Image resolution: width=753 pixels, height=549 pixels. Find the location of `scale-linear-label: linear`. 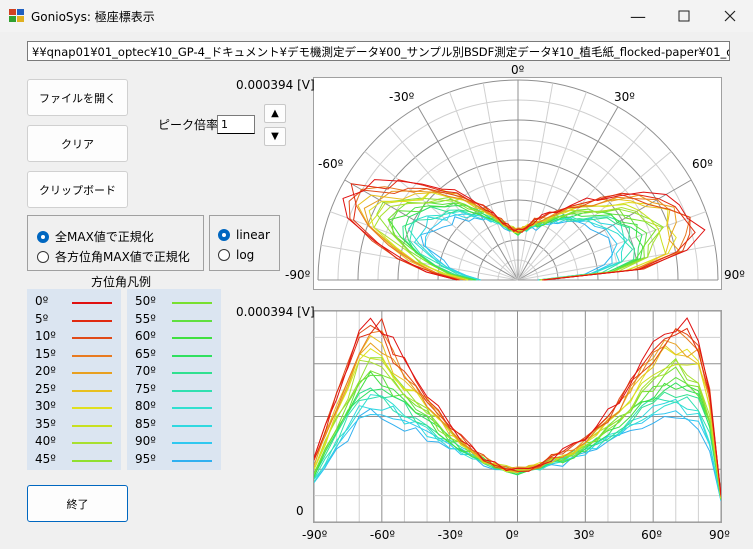

scale-linear-label: linear is located at coordinates (253, 235).